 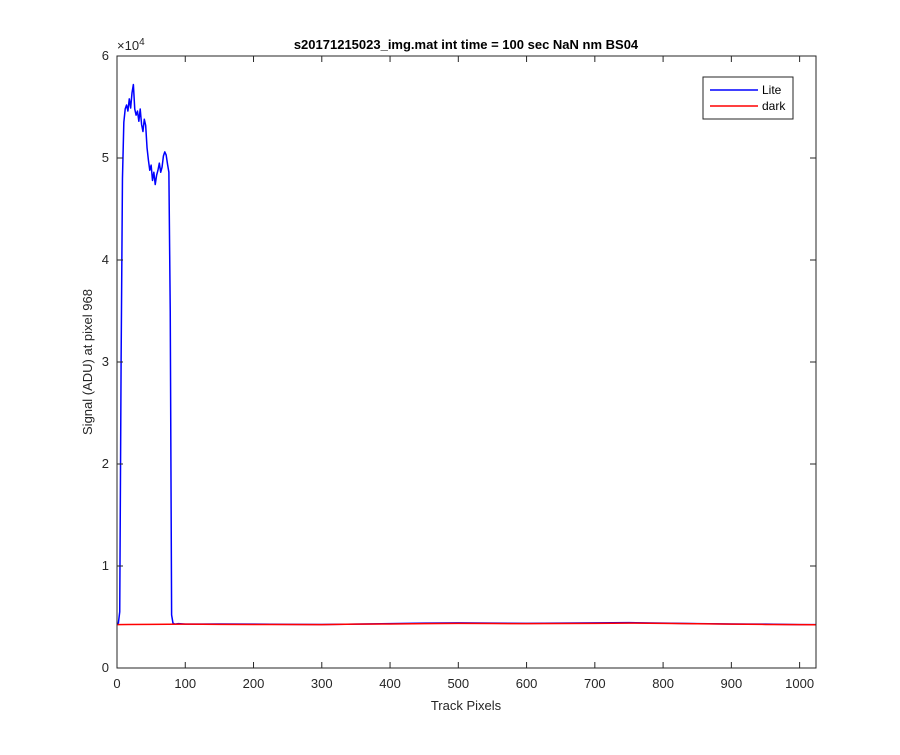 I want to click on y-tick-label: 4, so click(x=105, y=259).